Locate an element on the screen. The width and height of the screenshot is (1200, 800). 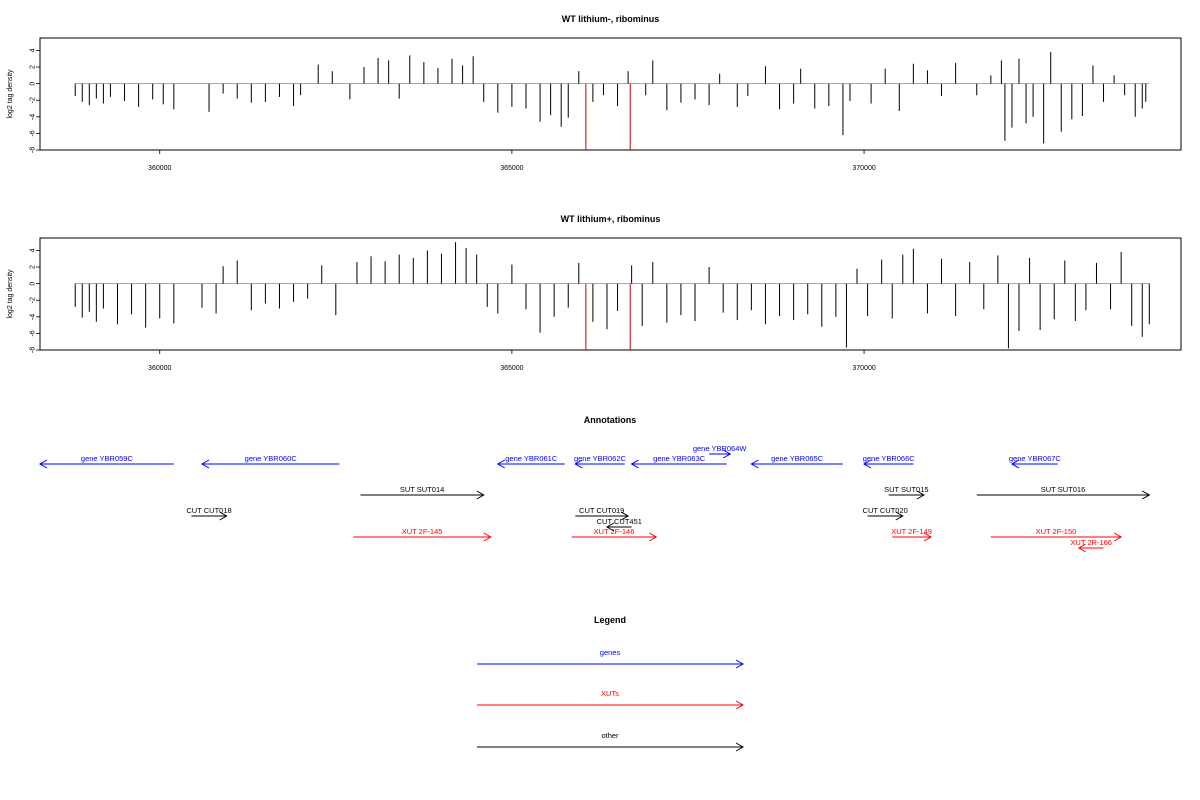
annotation-feature-label: SUT SUT016 is located at coordinates (1063, 489).